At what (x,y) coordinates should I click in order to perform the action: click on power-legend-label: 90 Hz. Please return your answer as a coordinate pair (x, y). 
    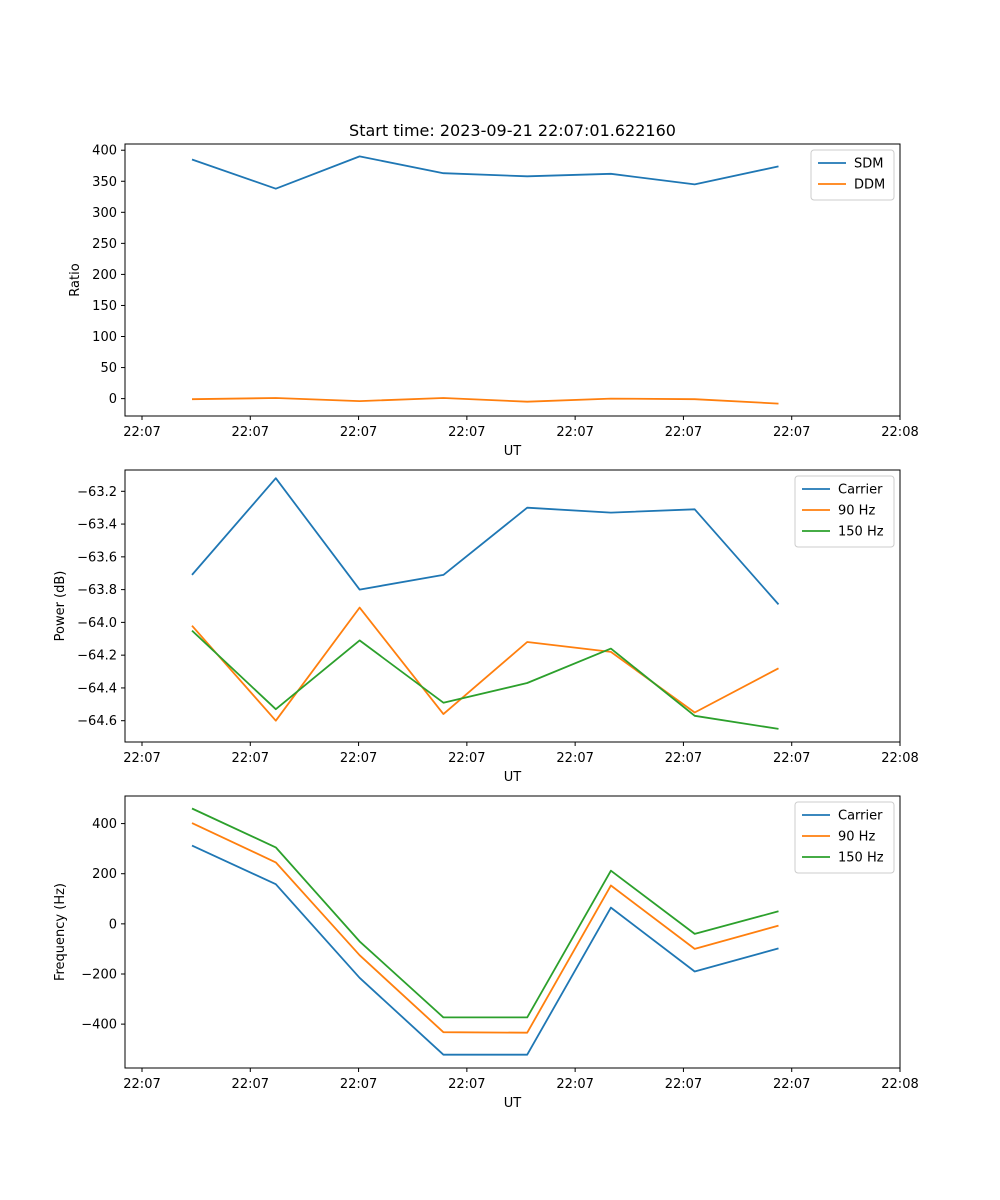
    Looking at the image, I should click on (856, 511).